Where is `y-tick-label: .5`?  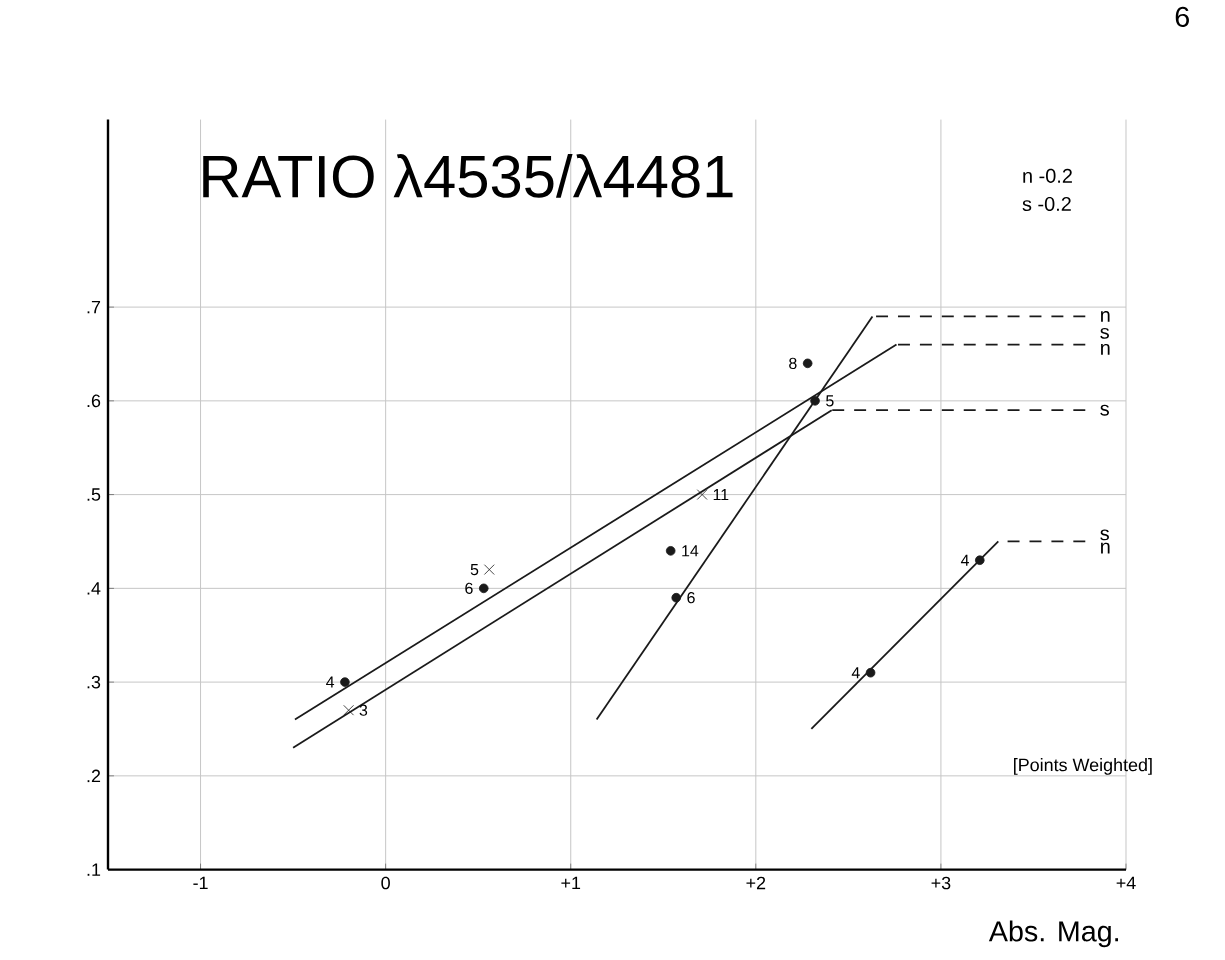 y-tick-label: .5 is located at coordinates (94, 495).